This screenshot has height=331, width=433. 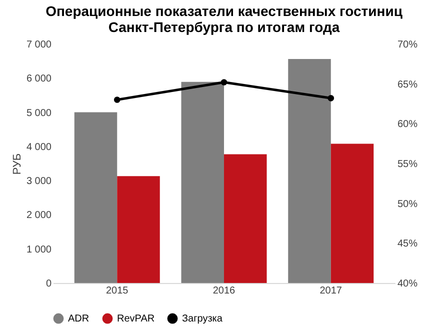 I want to click on y2-tick-label: 70%, so click(x=408, y=45).